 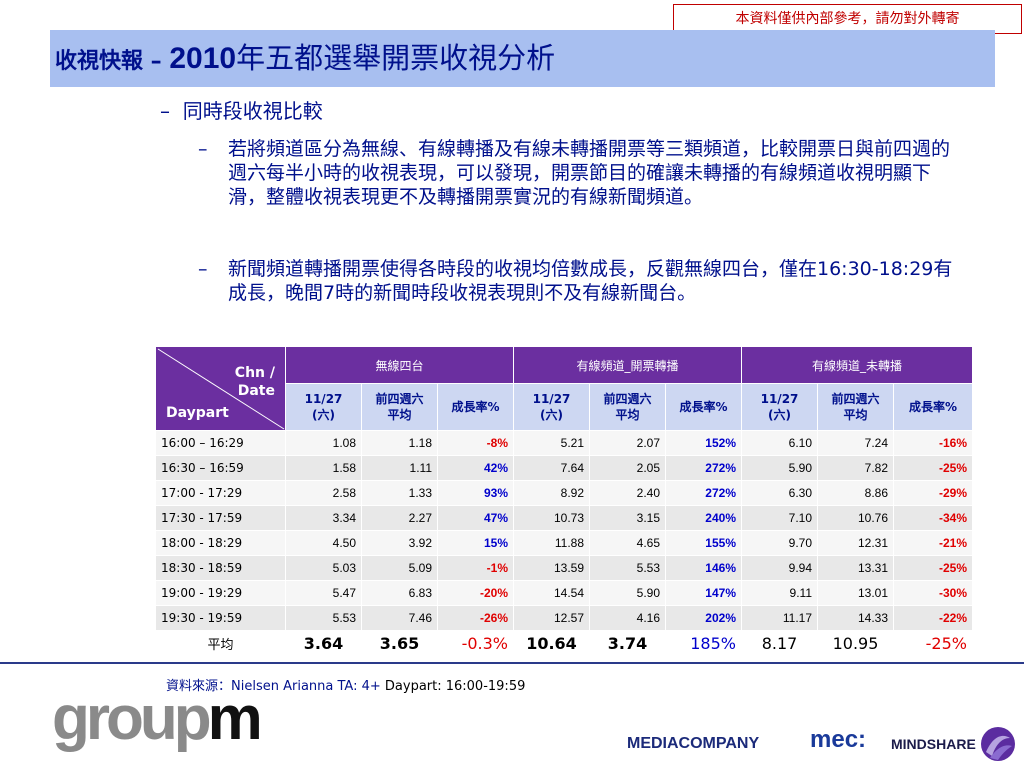 I want to click on rating-cell: 1.58, so click(x=323, y=468).